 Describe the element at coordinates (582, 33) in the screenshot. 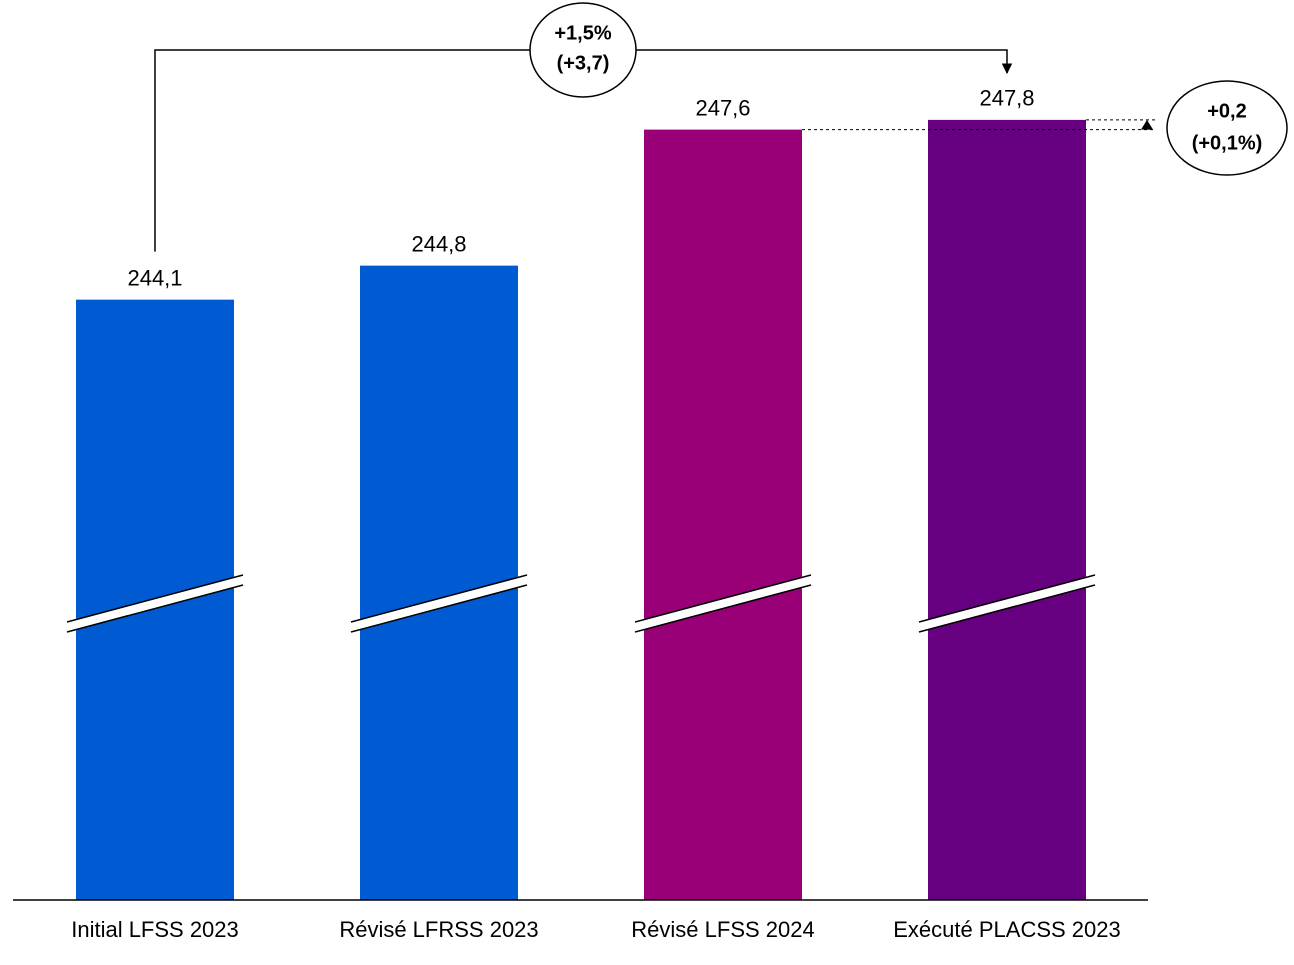

I see `annotation-text: +1,5%` at that location.